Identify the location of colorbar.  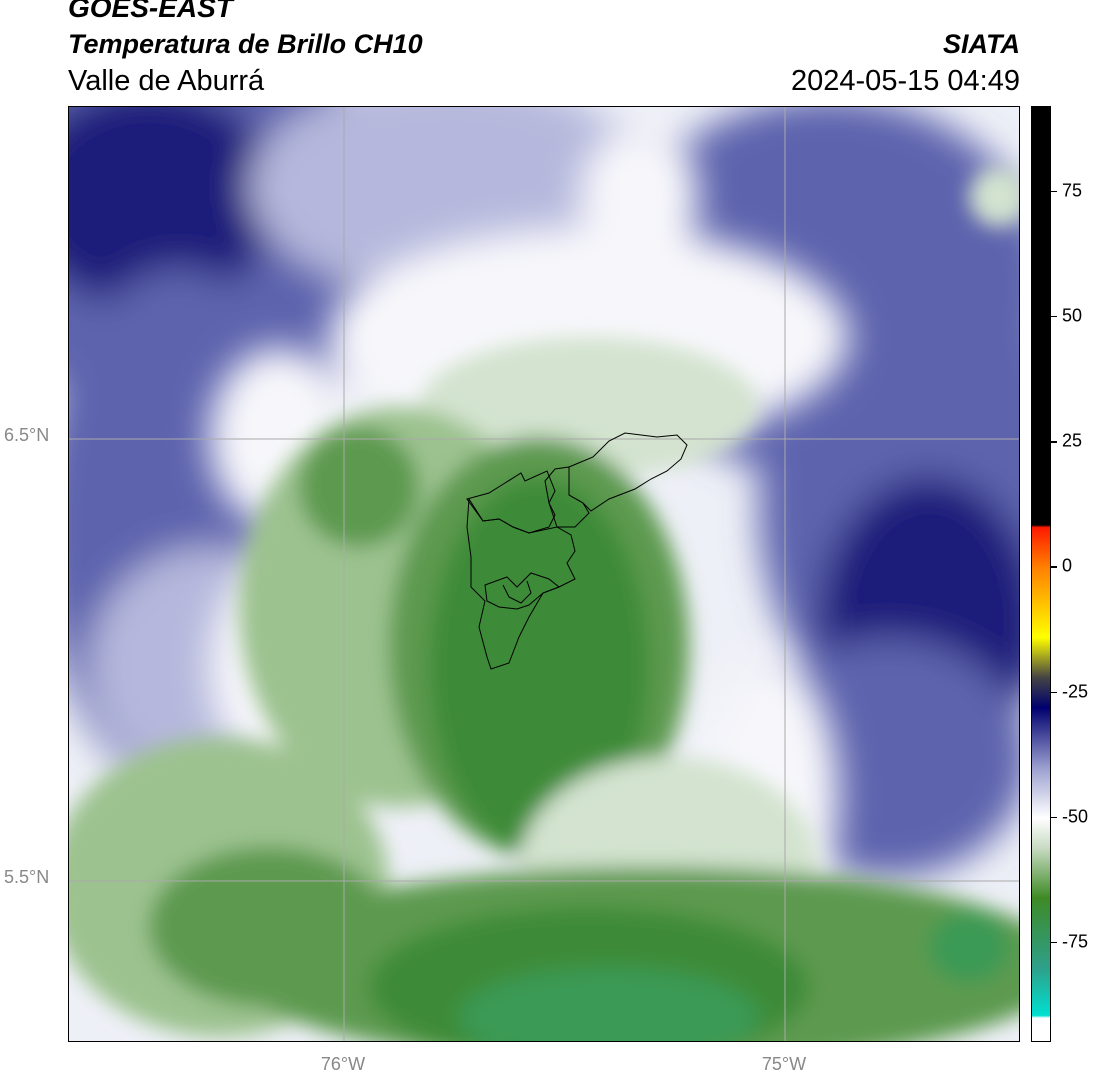
(1041, 574).